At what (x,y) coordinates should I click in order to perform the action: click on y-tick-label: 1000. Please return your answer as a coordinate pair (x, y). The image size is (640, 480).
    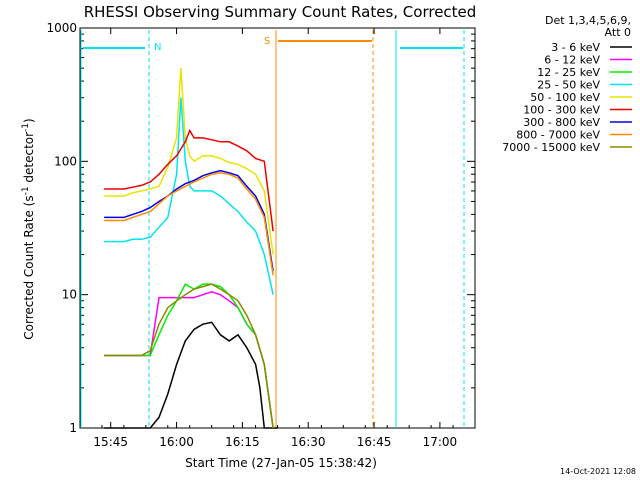
    Looking at the image, I should click on (61, 28).